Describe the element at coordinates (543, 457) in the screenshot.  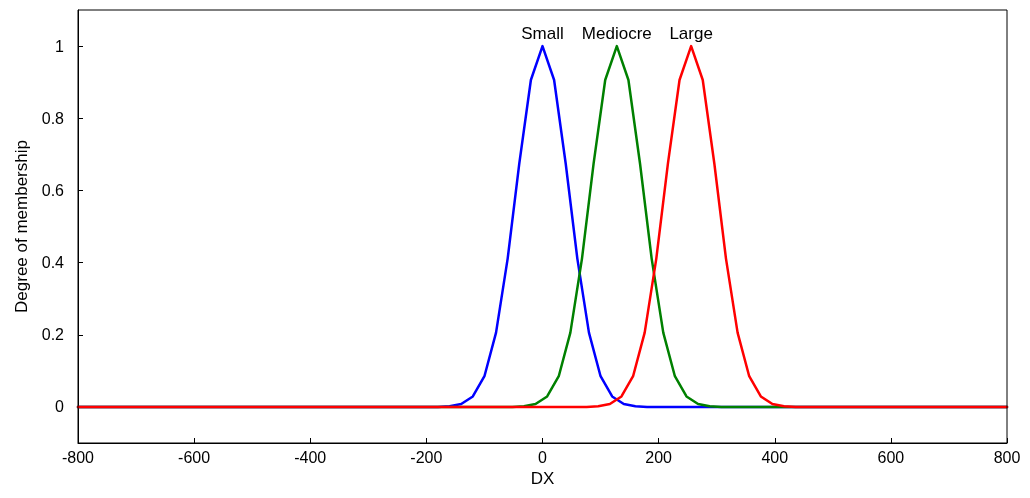
I see `x-tick-label: 0` at that location.